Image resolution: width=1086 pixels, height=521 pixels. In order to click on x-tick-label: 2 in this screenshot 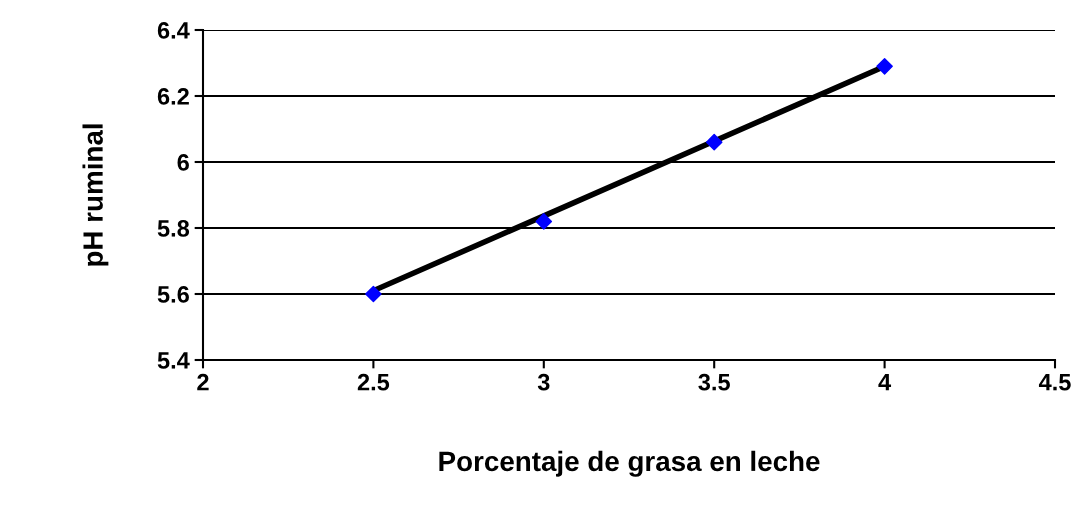, I will do `click(203, 382)`.